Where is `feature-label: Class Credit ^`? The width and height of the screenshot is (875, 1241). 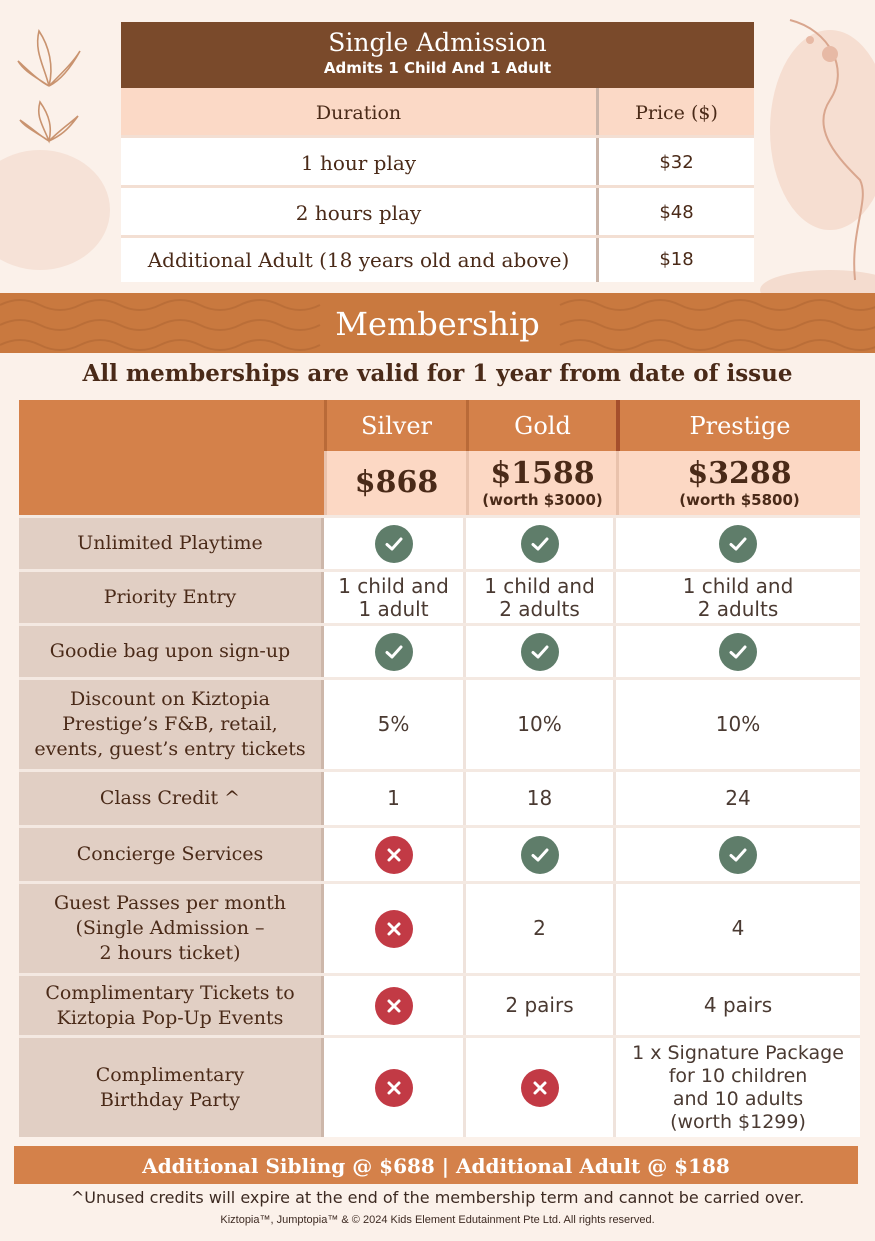 feature-label: Class Credit ^ is located at coordinates (171, 798).